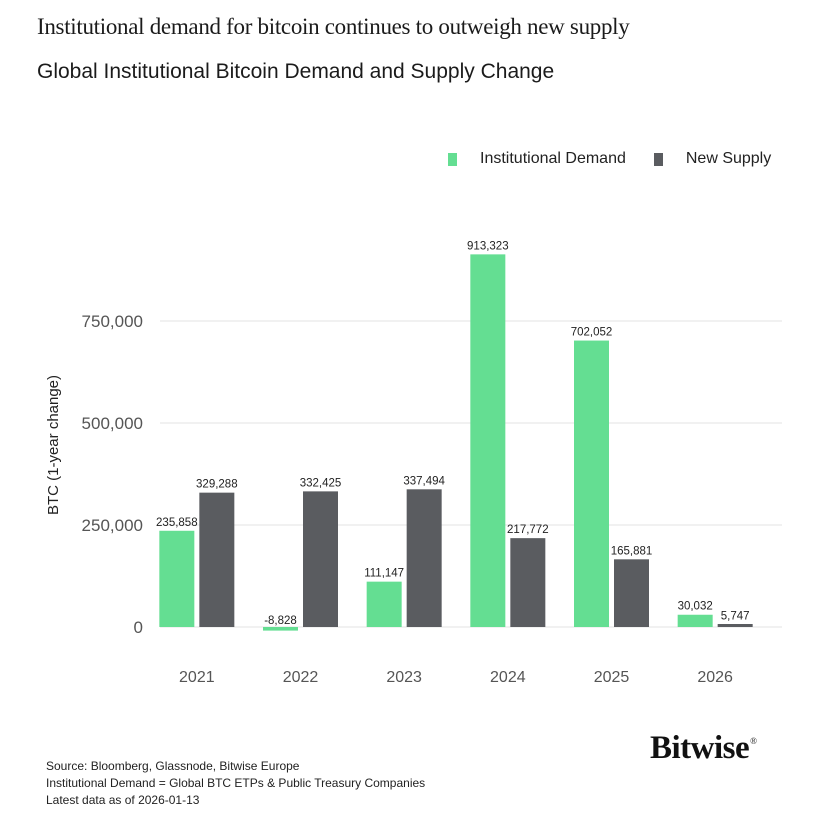  What do you see at coordinates (592, 333) in the screenshot?
I see `data-label-demand-2025: 702,052` at bounding box center [592, 333].